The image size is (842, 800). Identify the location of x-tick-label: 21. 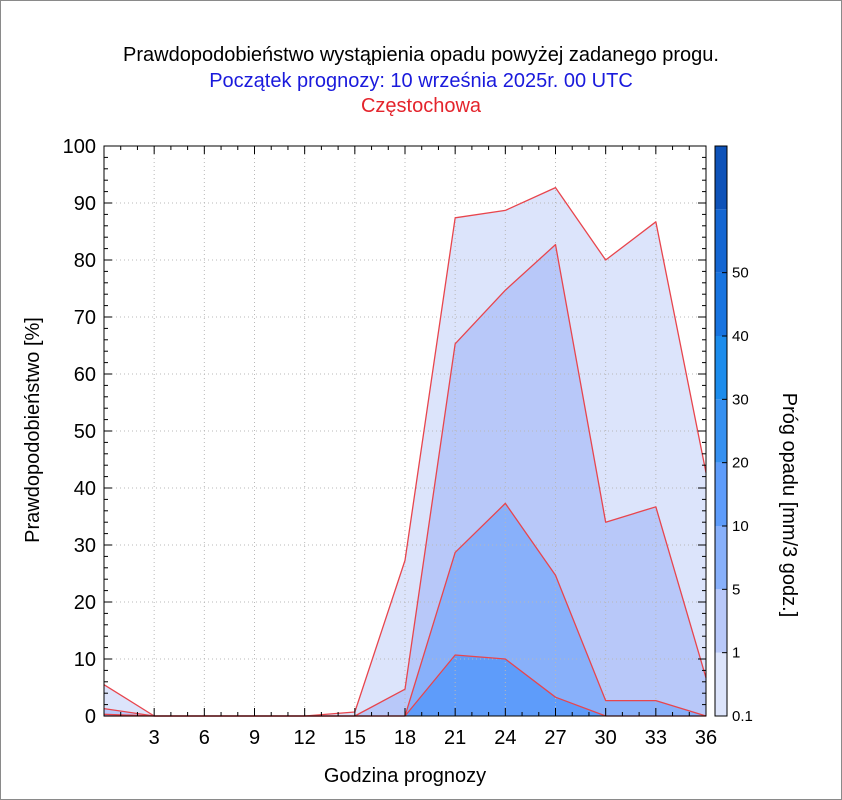
(455, 738).